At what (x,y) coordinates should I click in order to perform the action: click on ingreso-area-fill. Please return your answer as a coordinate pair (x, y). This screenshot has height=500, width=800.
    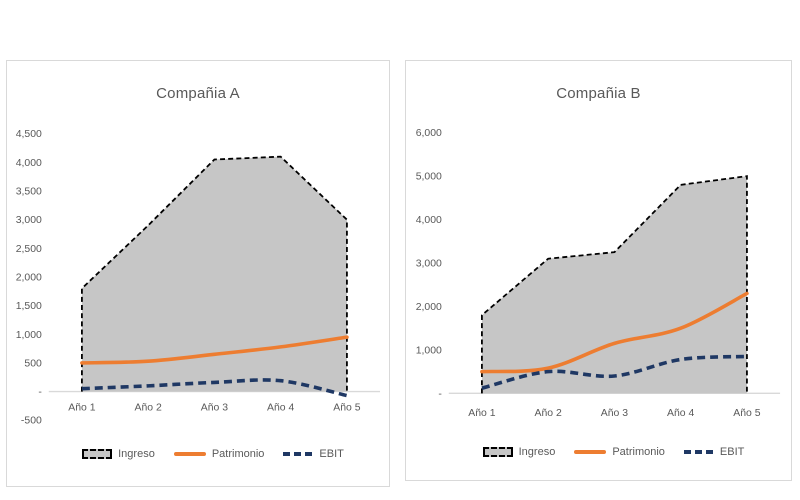
    Looking at the image, I should click on (614, 285).